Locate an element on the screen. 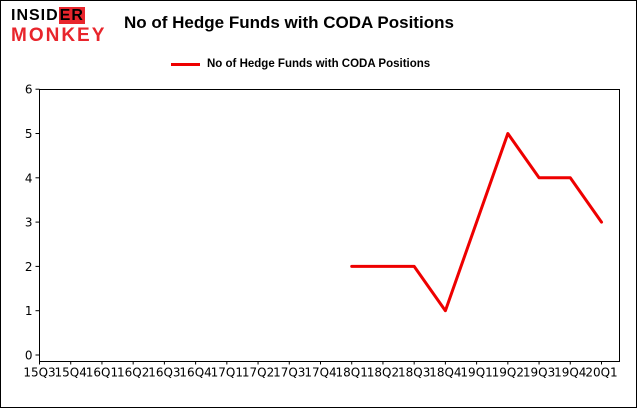 The width and height of the screenshot is (637, 408). y-tick-label: 1 is located at coordinates (29, 311).